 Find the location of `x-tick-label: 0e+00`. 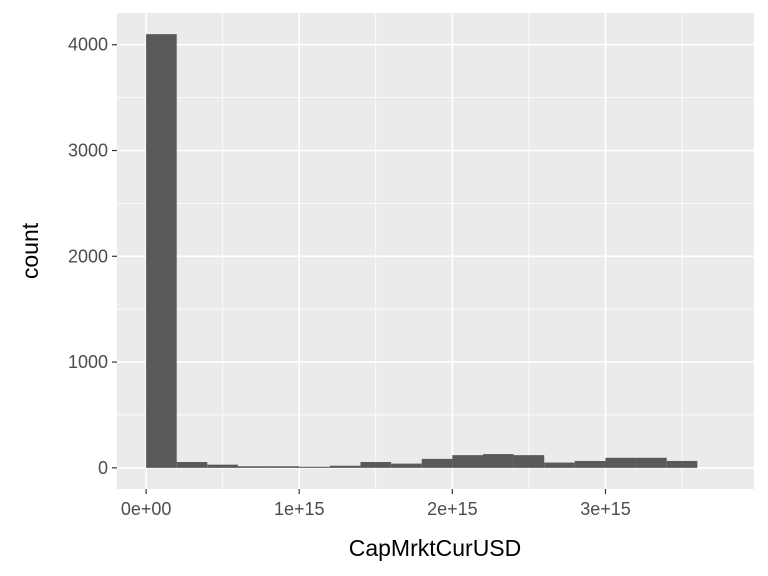

x-tick-label: 0e+00 is located at coordinates (146, 509).